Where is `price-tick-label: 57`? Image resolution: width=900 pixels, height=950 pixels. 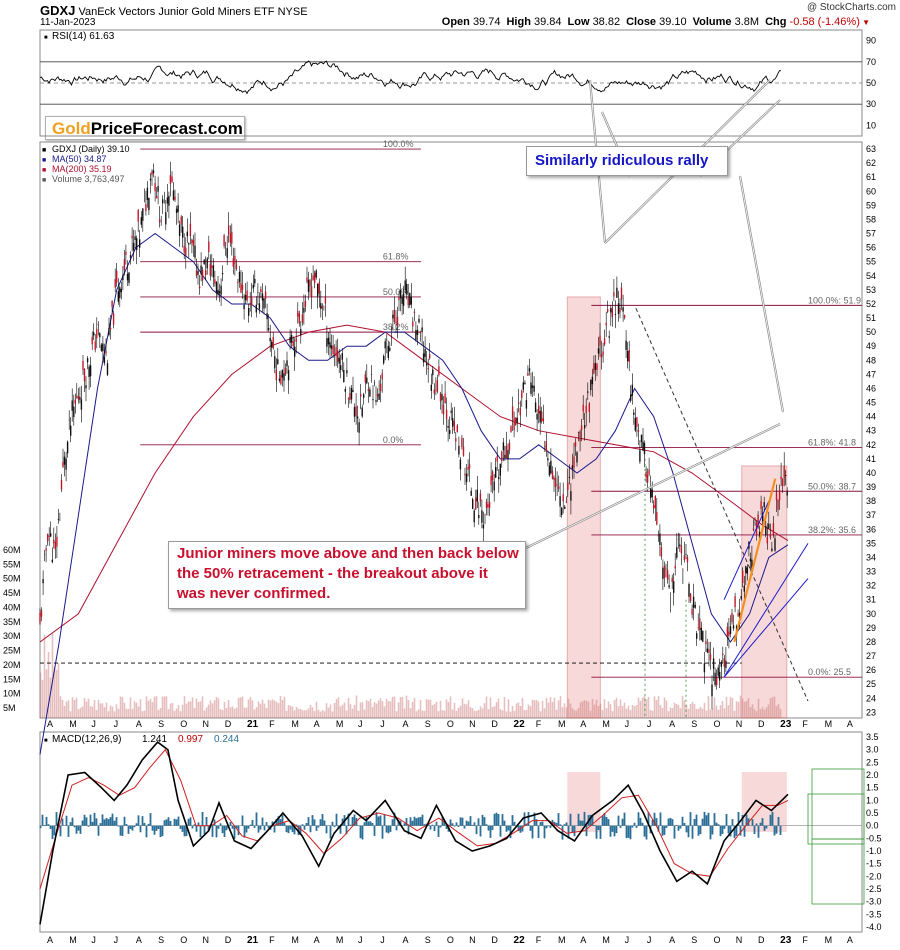 price-tick-label: 57 is located at coordinates (871, 234).